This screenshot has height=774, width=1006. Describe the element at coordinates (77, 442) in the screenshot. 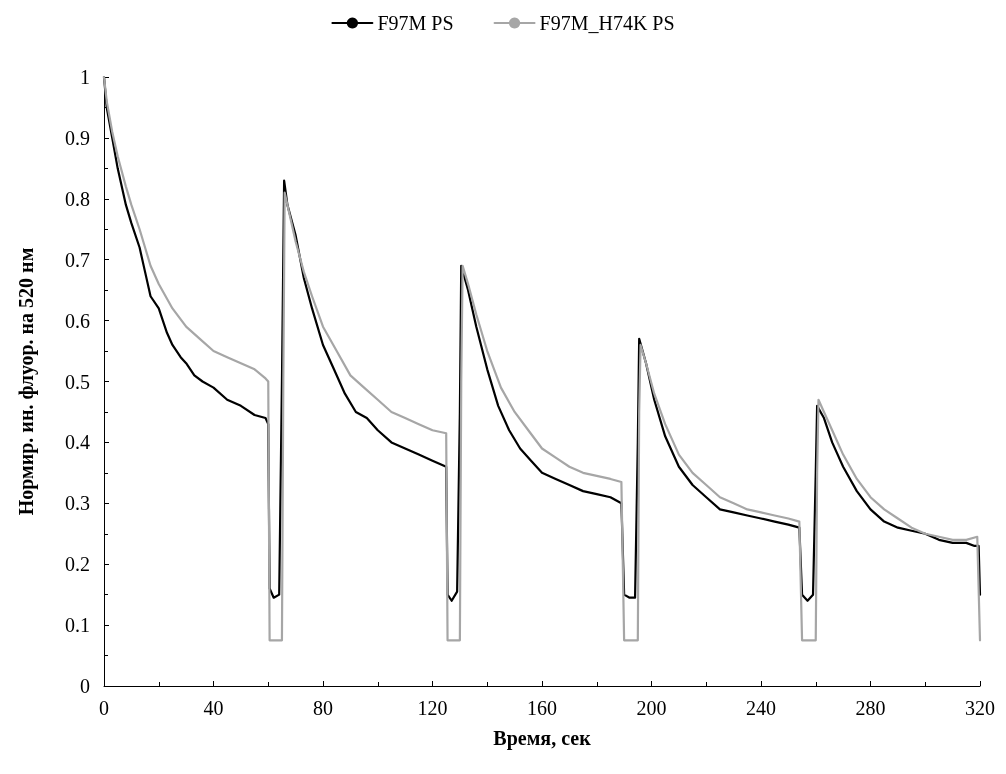

I see `y-tick-label: 0.4` at that location.